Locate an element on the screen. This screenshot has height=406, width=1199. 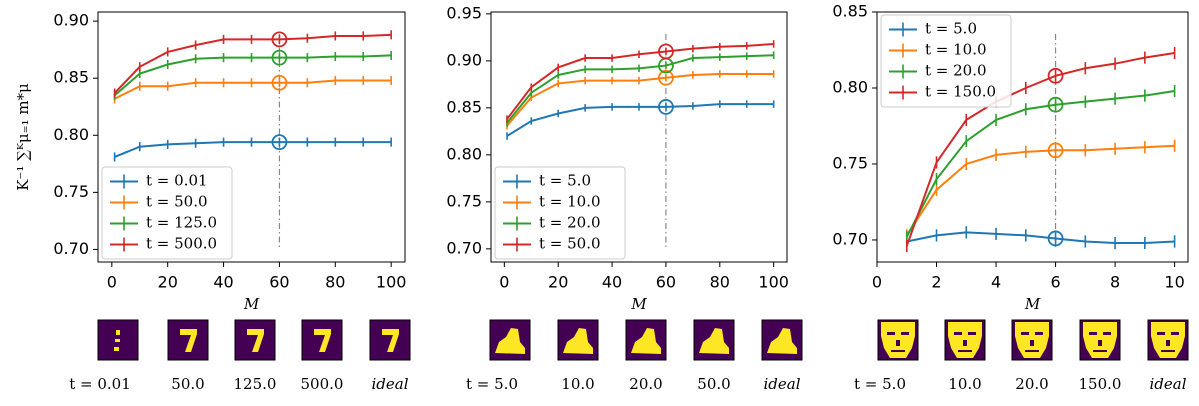
thumbnail-label: 50.0 is located at coordinates (187, 384).